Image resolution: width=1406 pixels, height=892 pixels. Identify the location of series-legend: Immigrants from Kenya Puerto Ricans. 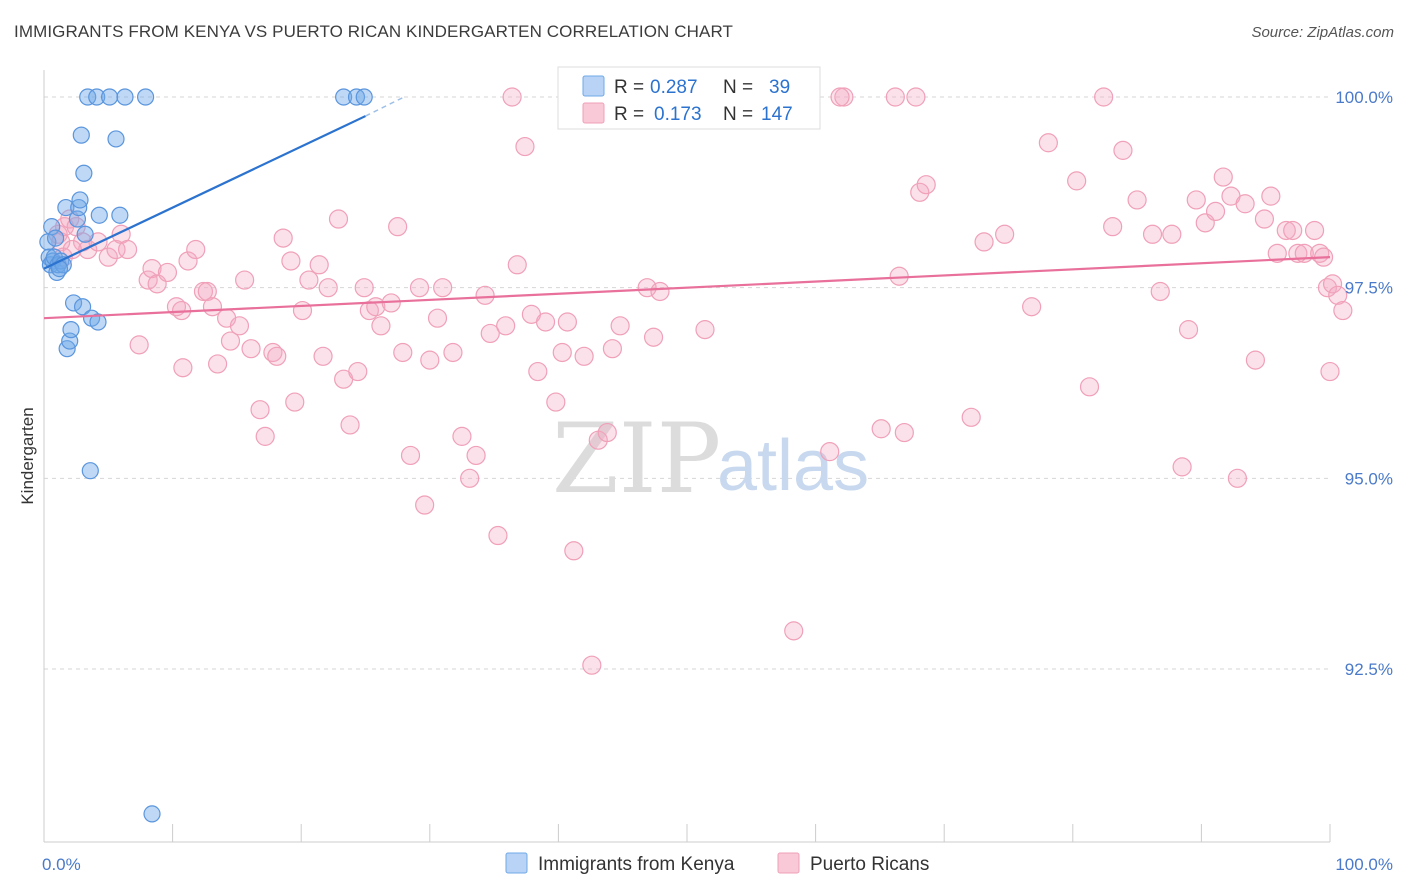
(717, 863).